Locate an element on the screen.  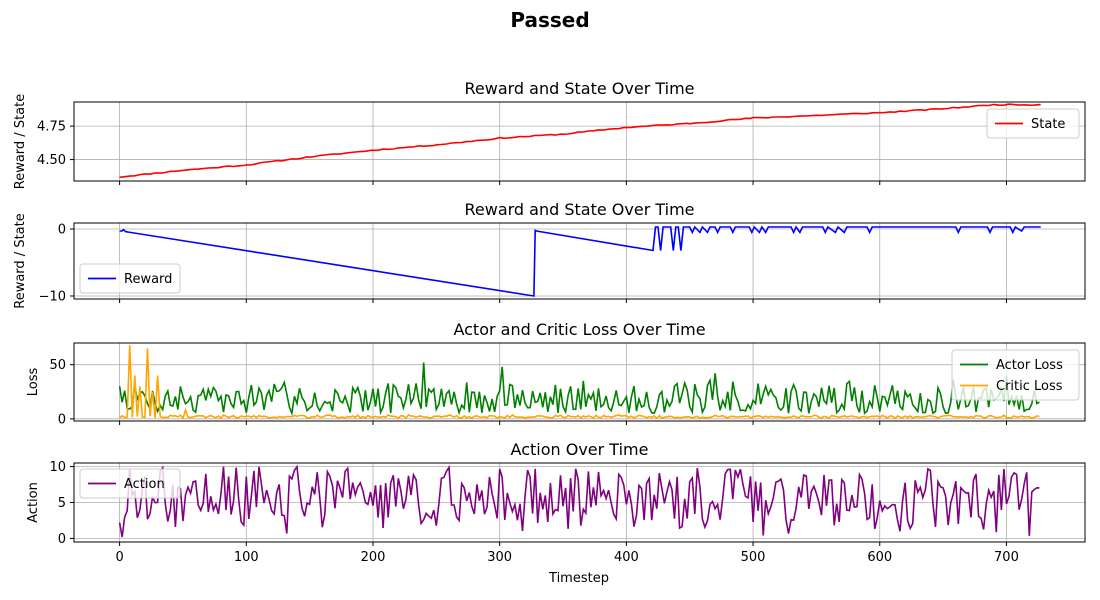
legend-label: Critic Loss is located at coordinates (1029, 386).